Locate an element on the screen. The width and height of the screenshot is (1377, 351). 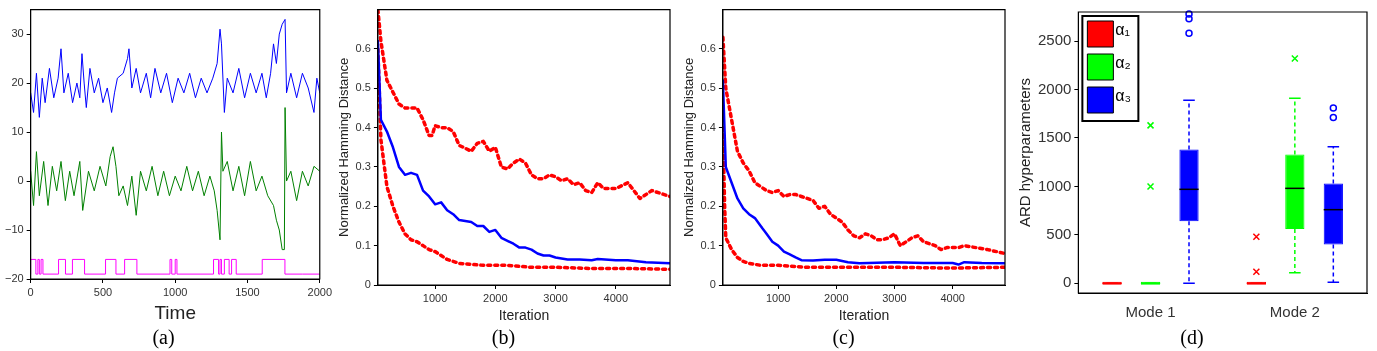
y-tick-label: 500 is located at coordinates (1059, 233).